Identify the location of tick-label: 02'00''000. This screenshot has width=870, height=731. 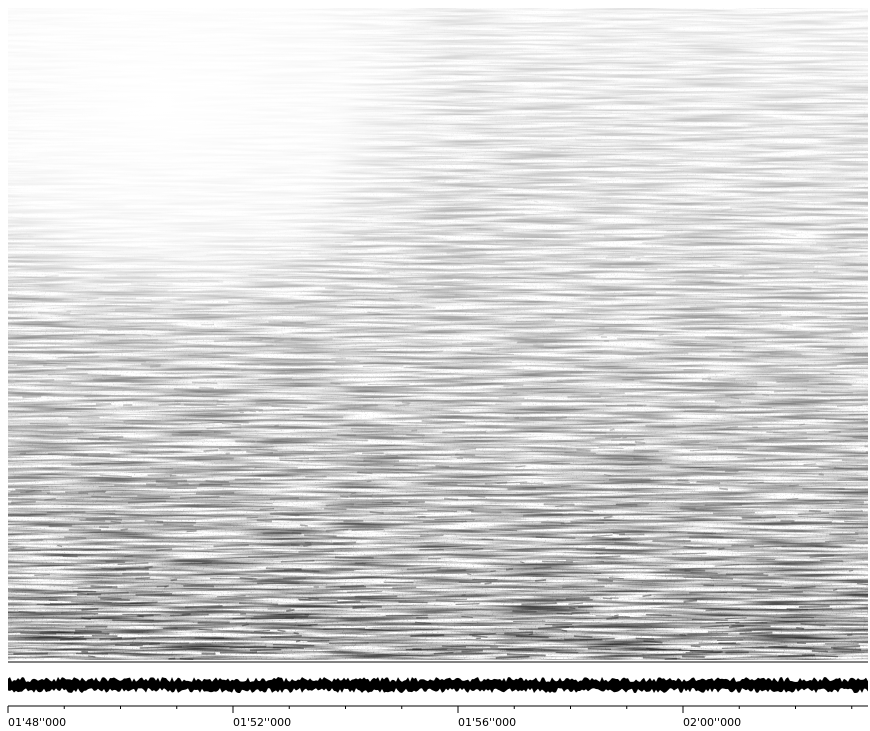
(712, 722).